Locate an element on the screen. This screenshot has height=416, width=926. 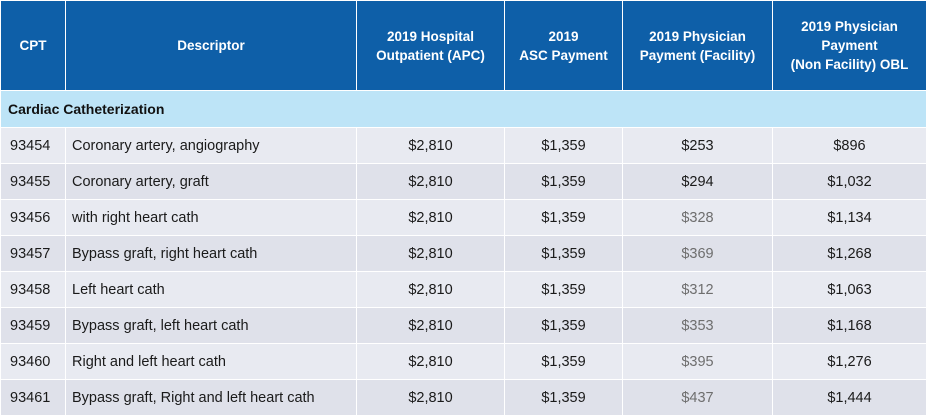
physician-non-facility-cell: $896 is located at coordinates (849, 146).